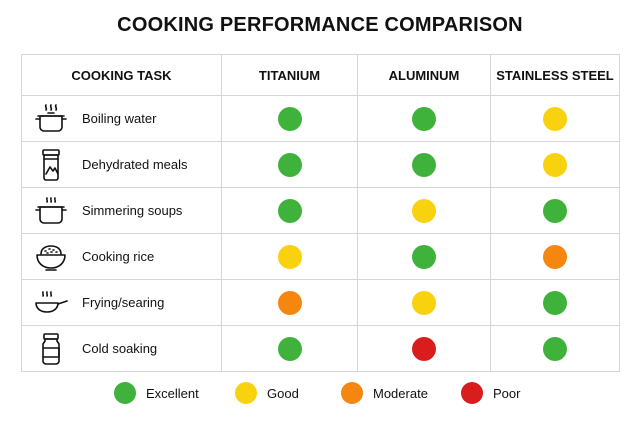 The width and height of the screenshot is (640, 427). Describe the element at coordinates (283, 393) in the screenshot. I see `legend-label: Good` at that location.